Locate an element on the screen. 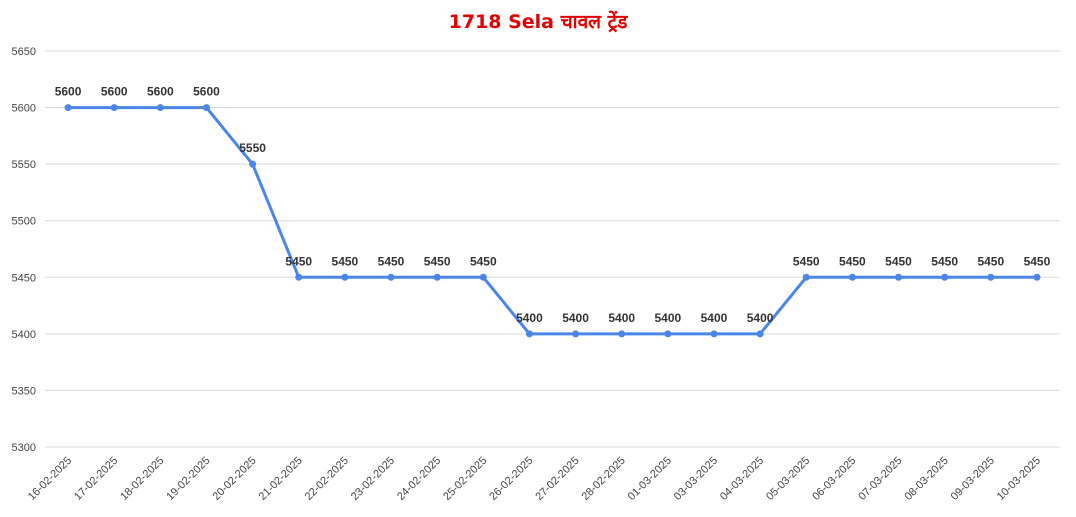 This screenshot has height=517, width=1076. x-tick-label: 25-02-2025 is located at coordinates (465, 479).